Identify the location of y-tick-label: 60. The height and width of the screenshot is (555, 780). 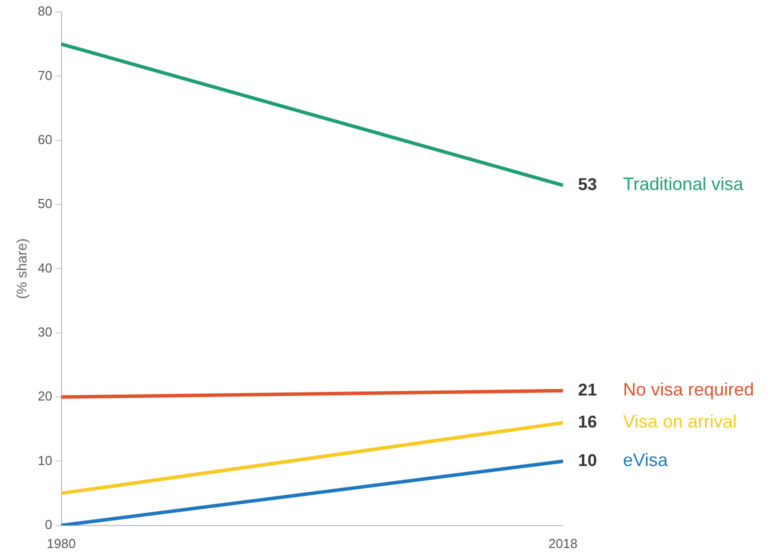
(45, 139).